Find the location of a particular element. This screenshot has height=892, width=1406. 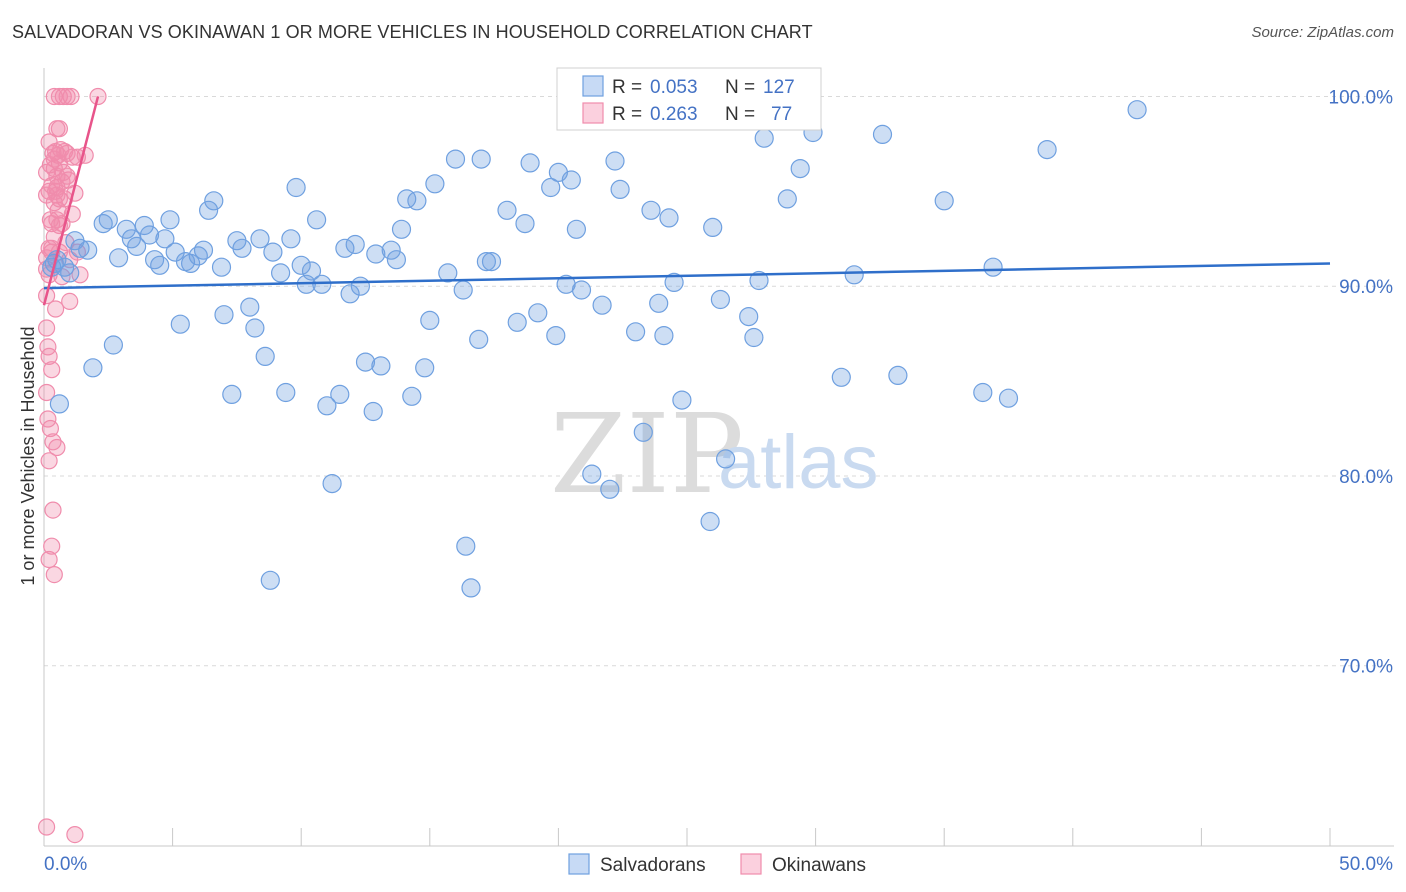

stats-n-value-okinawans: 77 is located at coordinates (781, 114).